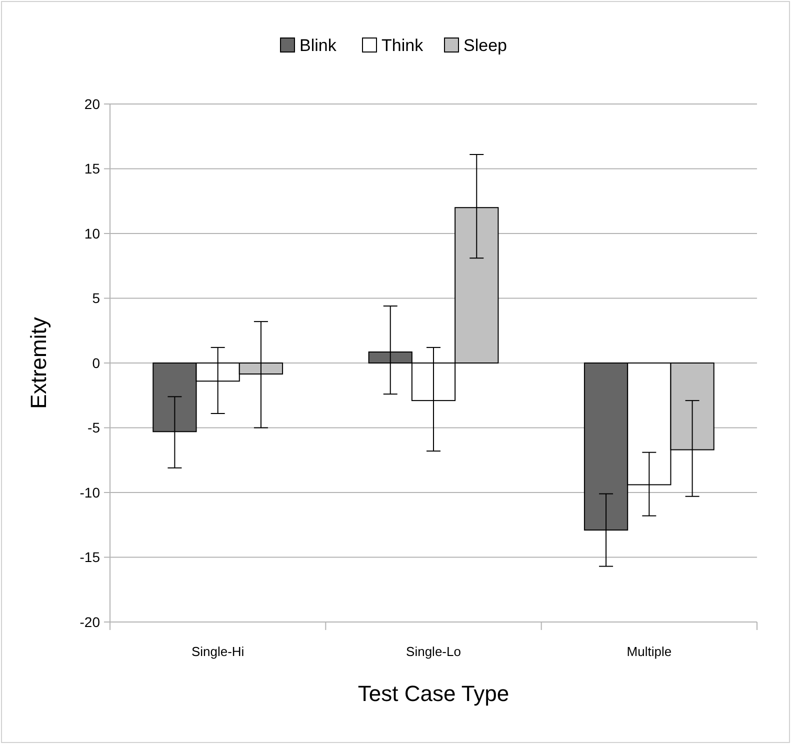  I want to click on y-axis-title: Extremity, so click(38, 363).